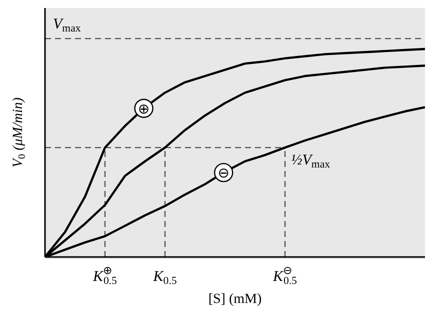 This screenshot has height=325, width=441. What do you see at coordinates (311, 161) in the screenshot?
I see `ref-line-label: ½V$_{max}$` at bounding box center [311, 161].